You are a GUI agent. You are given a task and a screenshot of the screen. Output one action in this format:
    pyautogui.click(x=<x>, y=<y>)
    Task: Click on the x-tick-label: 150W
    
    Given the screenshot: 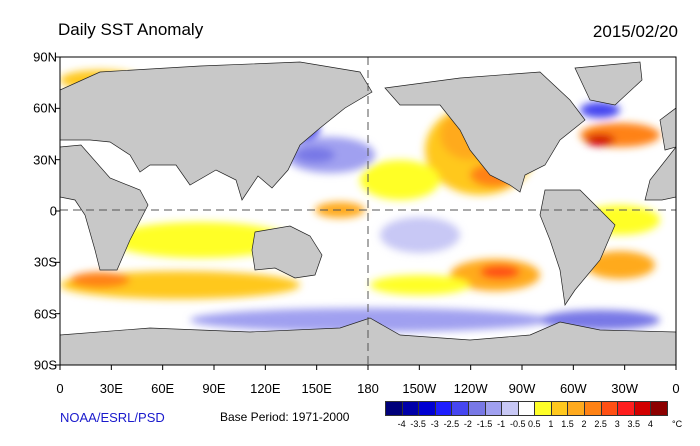 What is the action you would take?
    pyautogui.click(x=419, y=388)
    